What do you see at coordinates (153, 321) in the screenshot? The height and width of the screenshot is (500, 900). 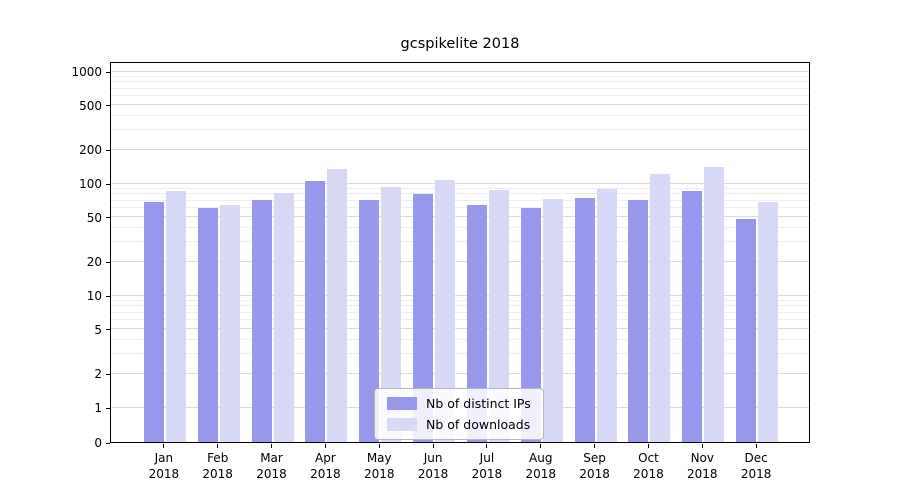 I see `bar-distinct-ips-jan` at bounding box center [153, 321].